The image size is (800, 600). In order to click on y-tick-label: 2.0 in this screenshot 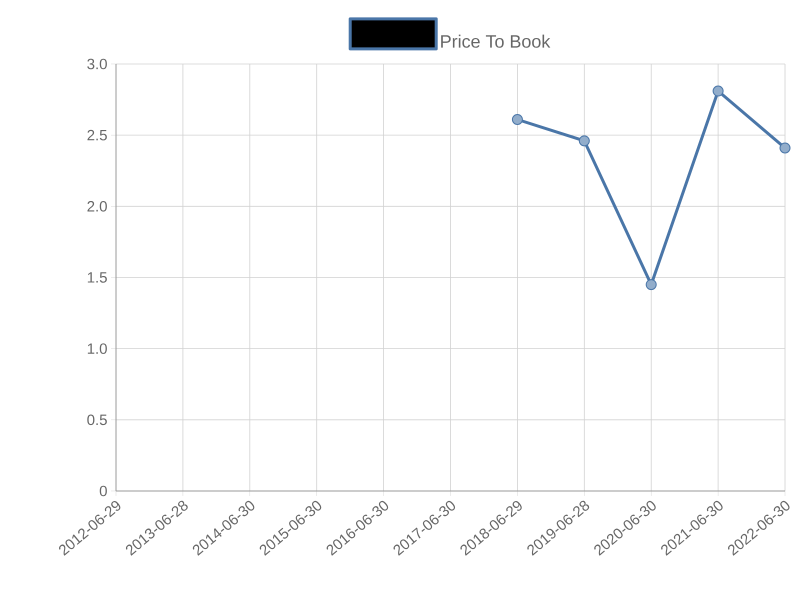, I will do `click(97, 206)`.